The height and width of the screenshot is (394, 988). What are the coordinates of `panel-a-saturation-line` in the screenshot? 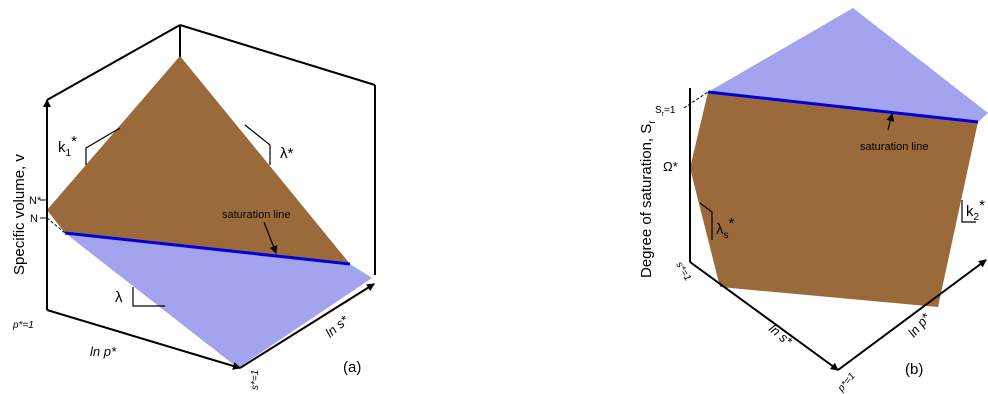 It's located at (207, 248).